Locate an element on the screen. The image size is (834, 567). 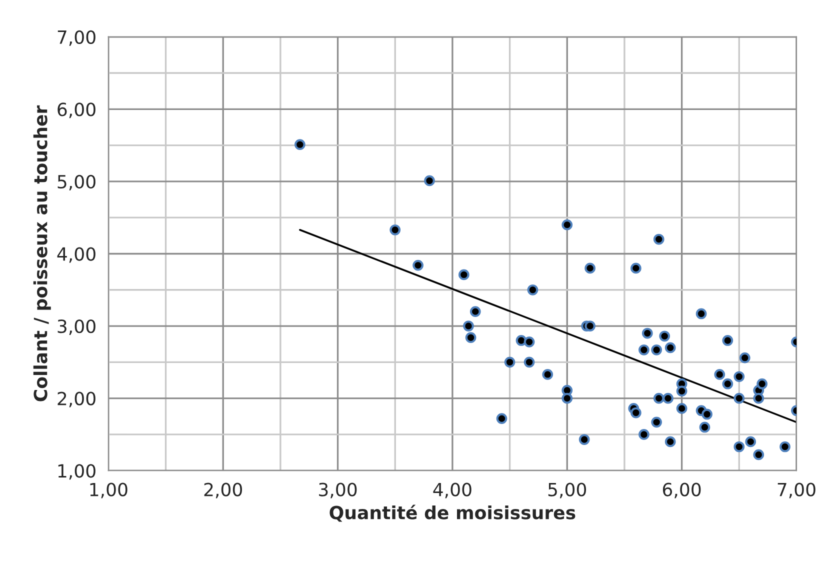
y-tick-label: 1,00 is located at coordinates (77, 472).